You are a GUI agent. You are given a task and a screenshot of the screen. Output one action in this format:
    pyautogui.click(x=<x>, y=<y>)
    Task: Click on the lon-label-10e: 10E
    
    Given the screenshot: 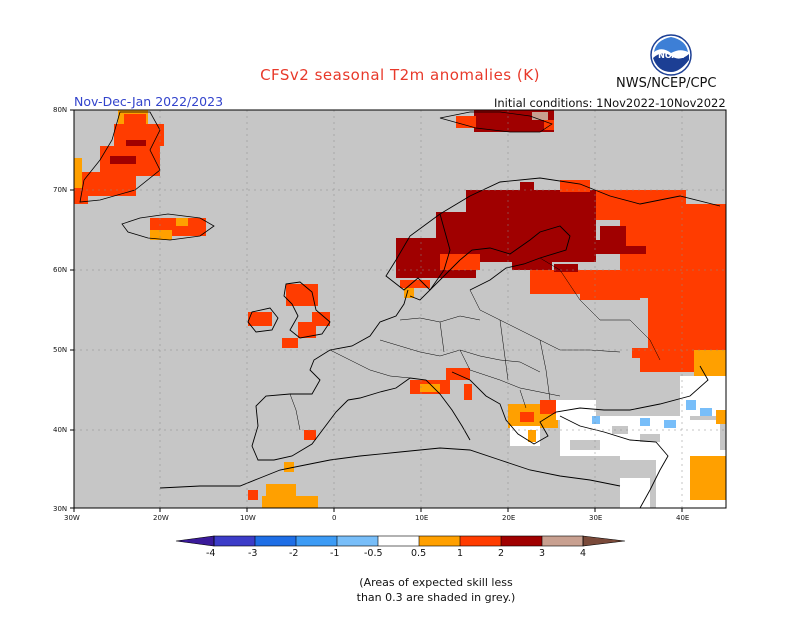 What is the action you would take?
    pyautogui.click(x=422, y=518)
    